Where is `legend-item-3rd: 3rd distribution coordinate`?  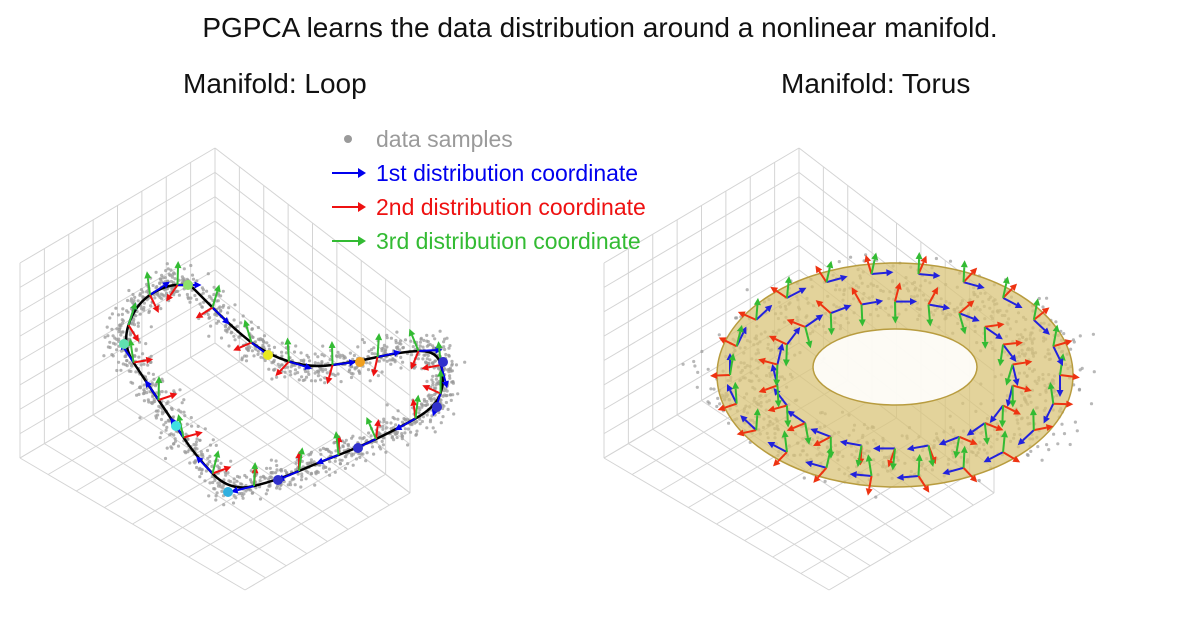
legend-item-3rd: 3rd distribution coordinate is located at coordinates (488, 241).